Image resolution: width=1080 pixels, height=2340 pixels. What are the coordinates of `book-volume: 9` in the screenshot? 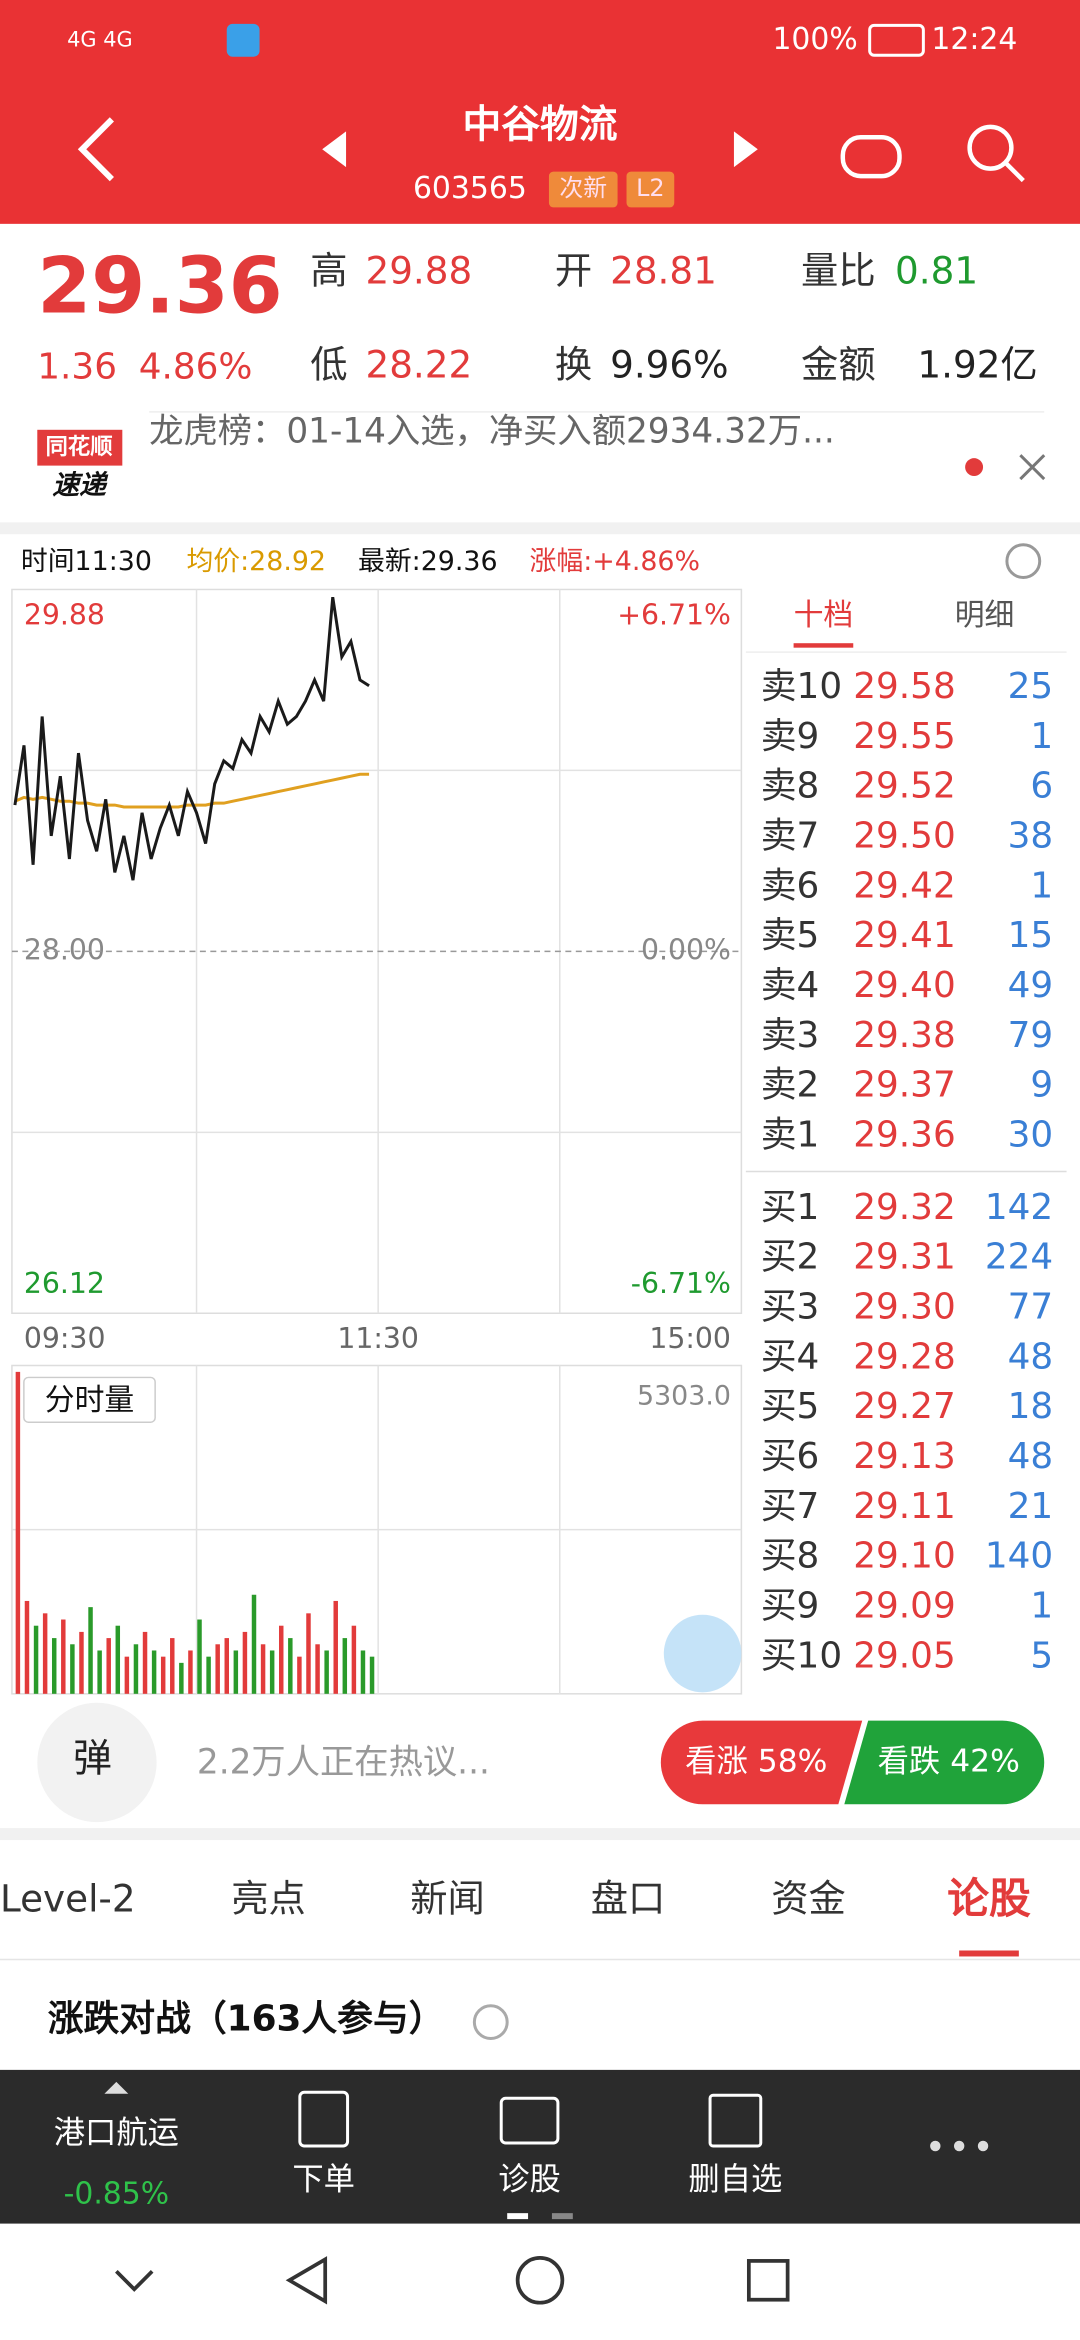 It's located at (1041, 1085).